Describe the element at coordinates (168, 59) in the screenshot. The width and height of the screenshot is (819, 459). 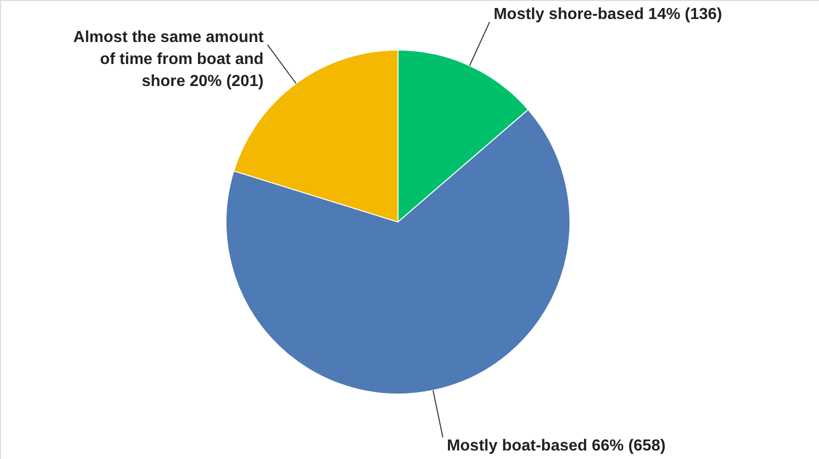
I see `slice-label: Almost the same amount of time from boat and shore 20% (201)` at that location.